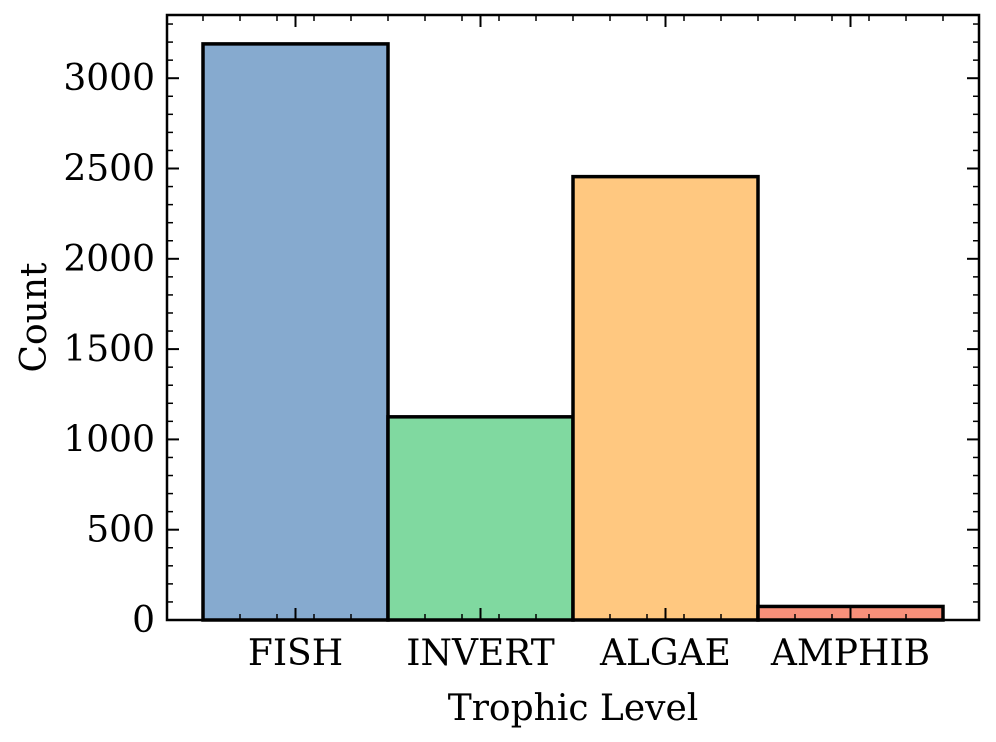 This screenshot has width=996, height=742. I want to click on y-tick-label: 2000, so click(109, 259).